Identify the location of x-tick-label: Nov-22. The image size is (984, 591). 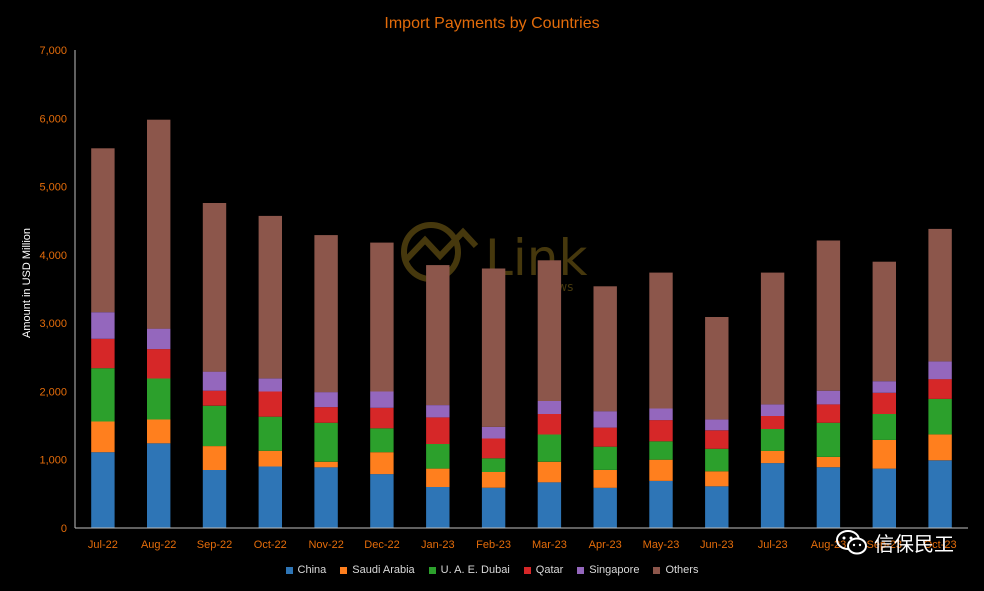
(325, 545).